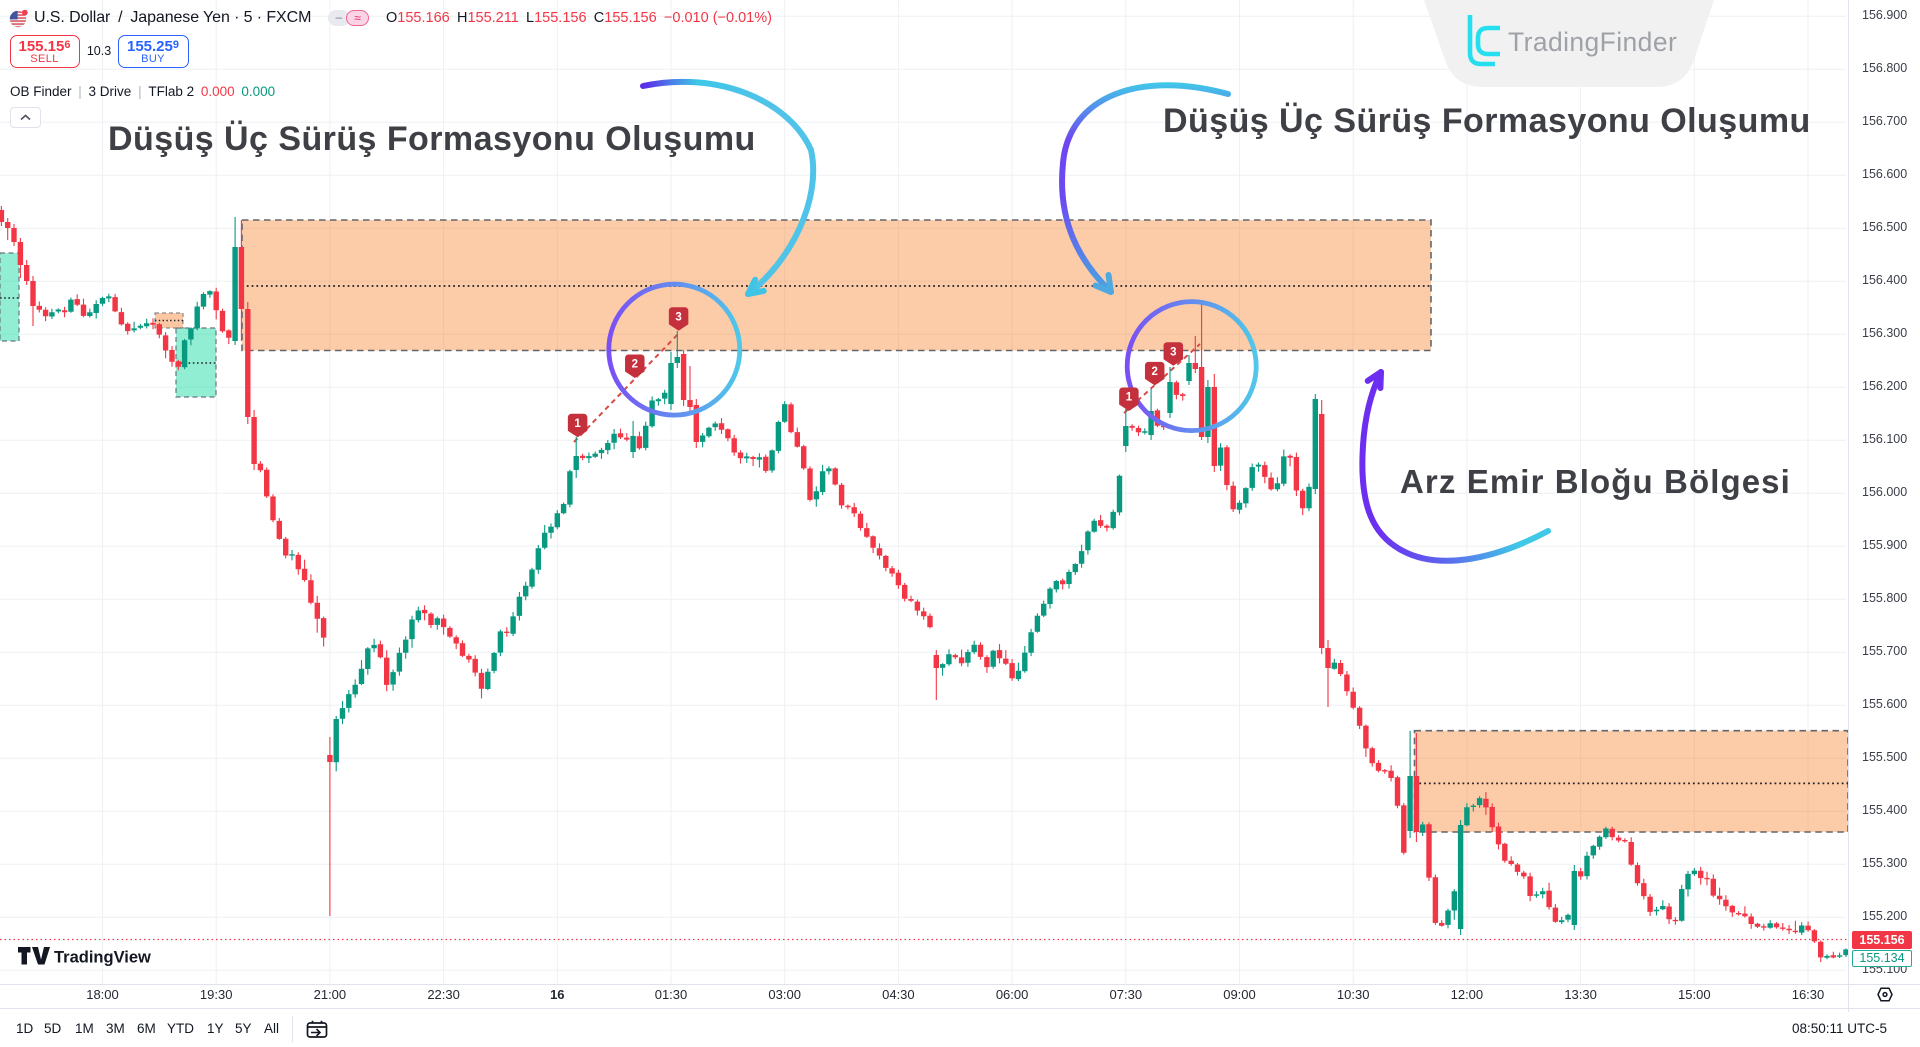 Image resolution: width=1920 pixels, height=1047 pixels. What do you see at coordinates (102, 958) in the screenshot?
I see `svg-text: TradingView` at bounding box center [102, 958].